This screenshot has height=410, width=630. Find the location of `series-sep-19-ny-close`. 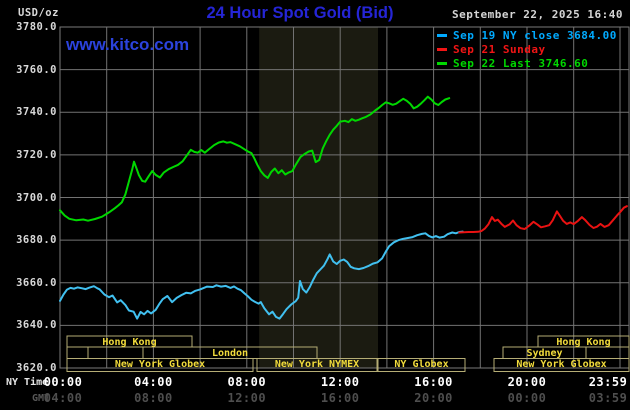

series-sep-19-ny-close is located at coordinates (261, 275).